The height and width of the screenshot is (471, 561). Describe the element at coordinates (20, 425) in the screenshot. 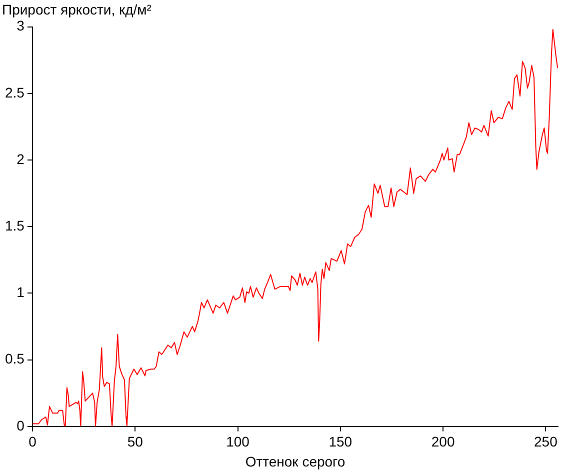

I see `y-tick-label: 0` at that location.